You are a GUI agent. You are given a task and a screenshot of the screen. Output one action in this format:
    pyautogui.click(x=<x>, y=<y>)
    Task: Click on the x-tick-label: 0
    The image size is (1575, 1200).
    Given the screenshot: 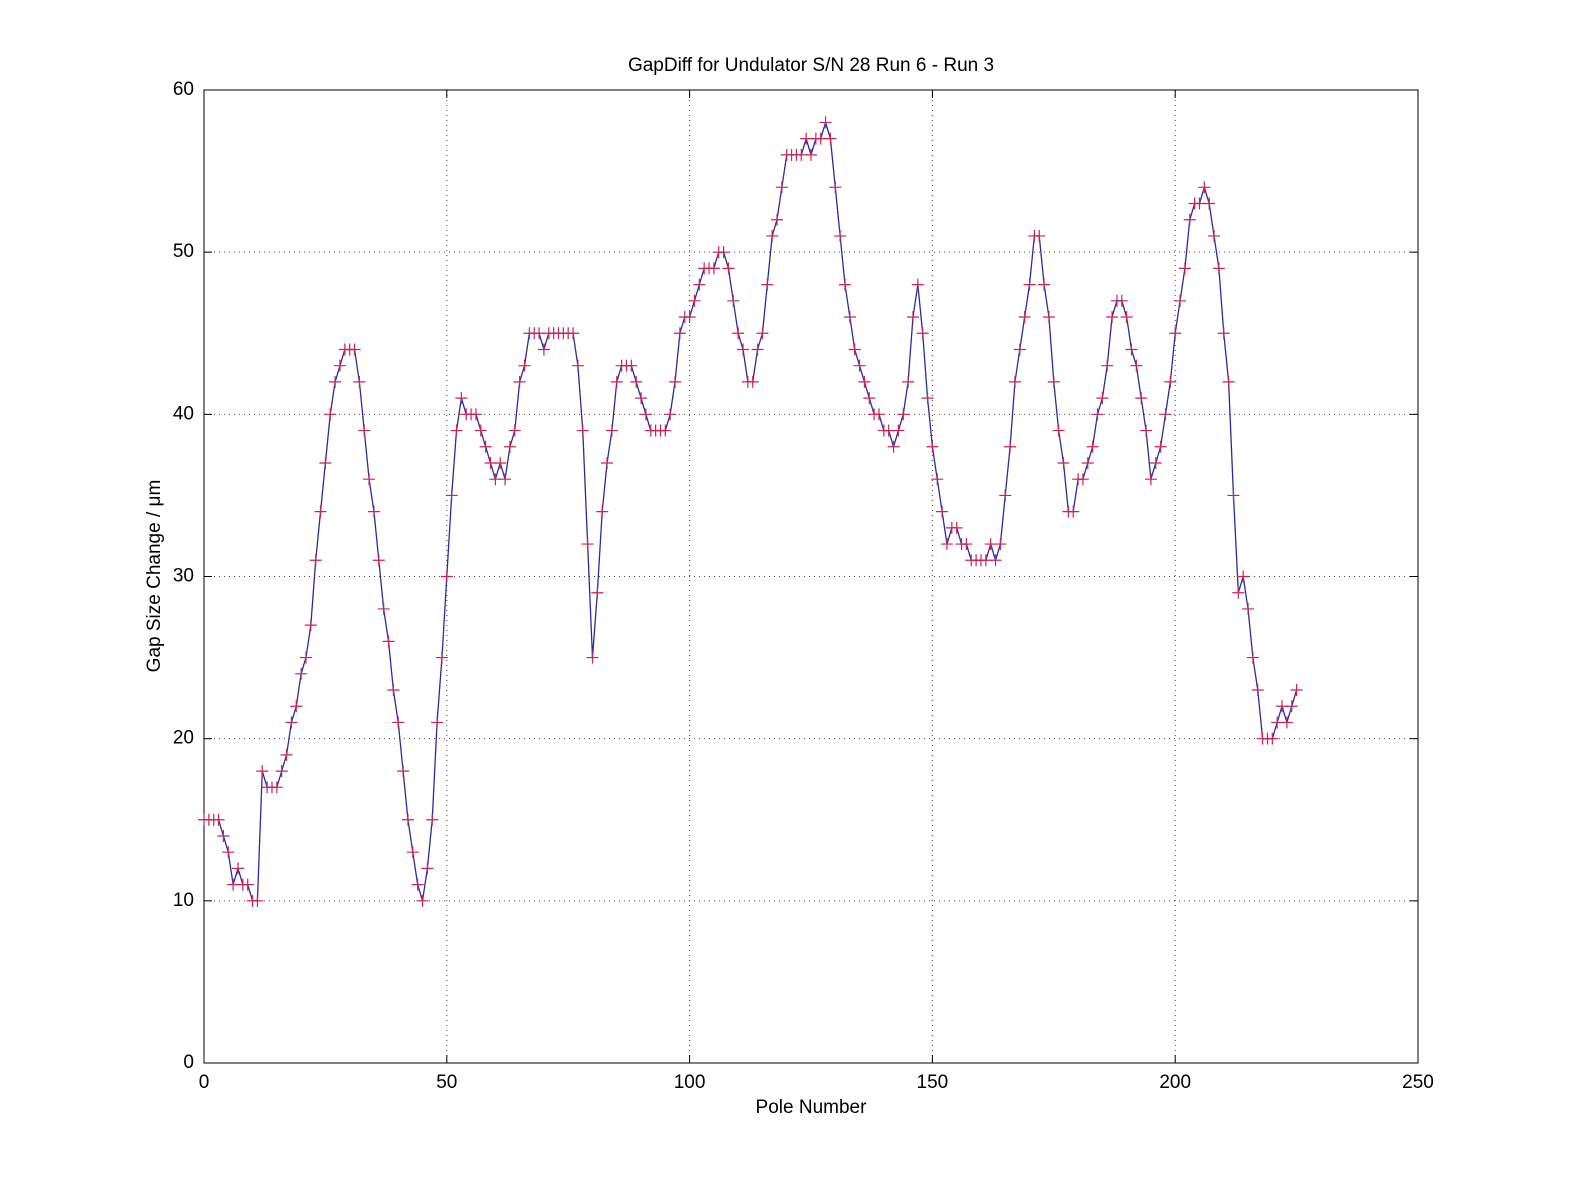 What is the action you would take?
    pyautogui.click(x=204, y=1082)
    